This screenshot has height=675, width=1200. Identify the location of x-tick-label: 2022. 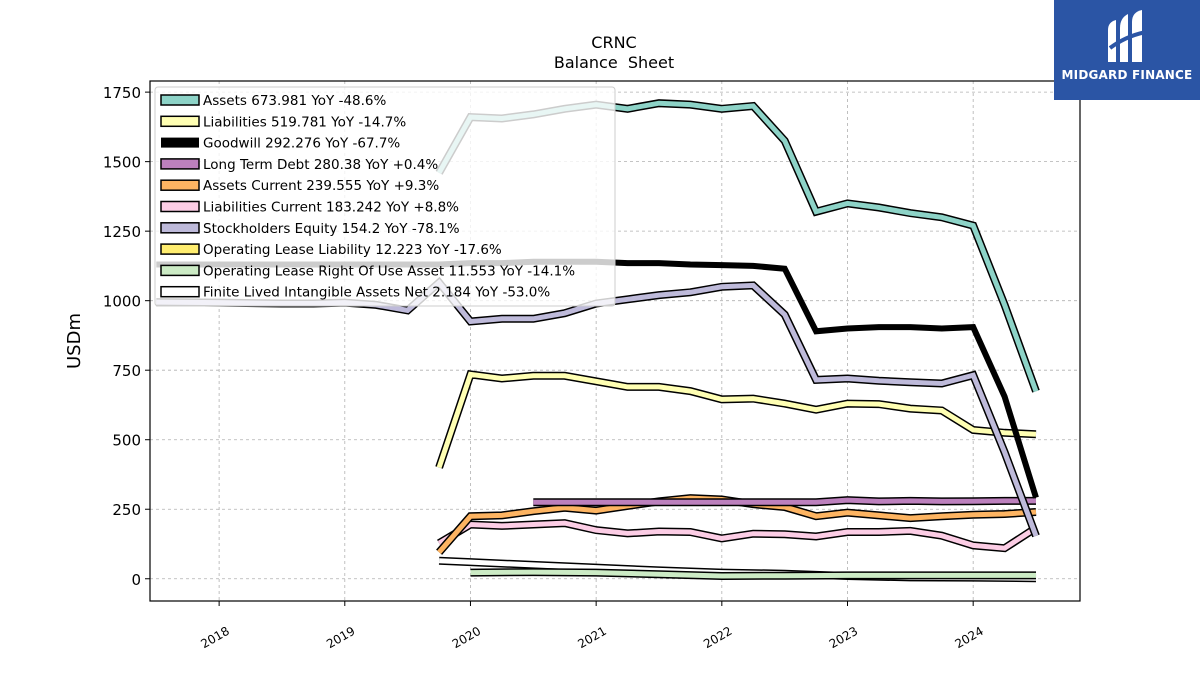
(717, 637).